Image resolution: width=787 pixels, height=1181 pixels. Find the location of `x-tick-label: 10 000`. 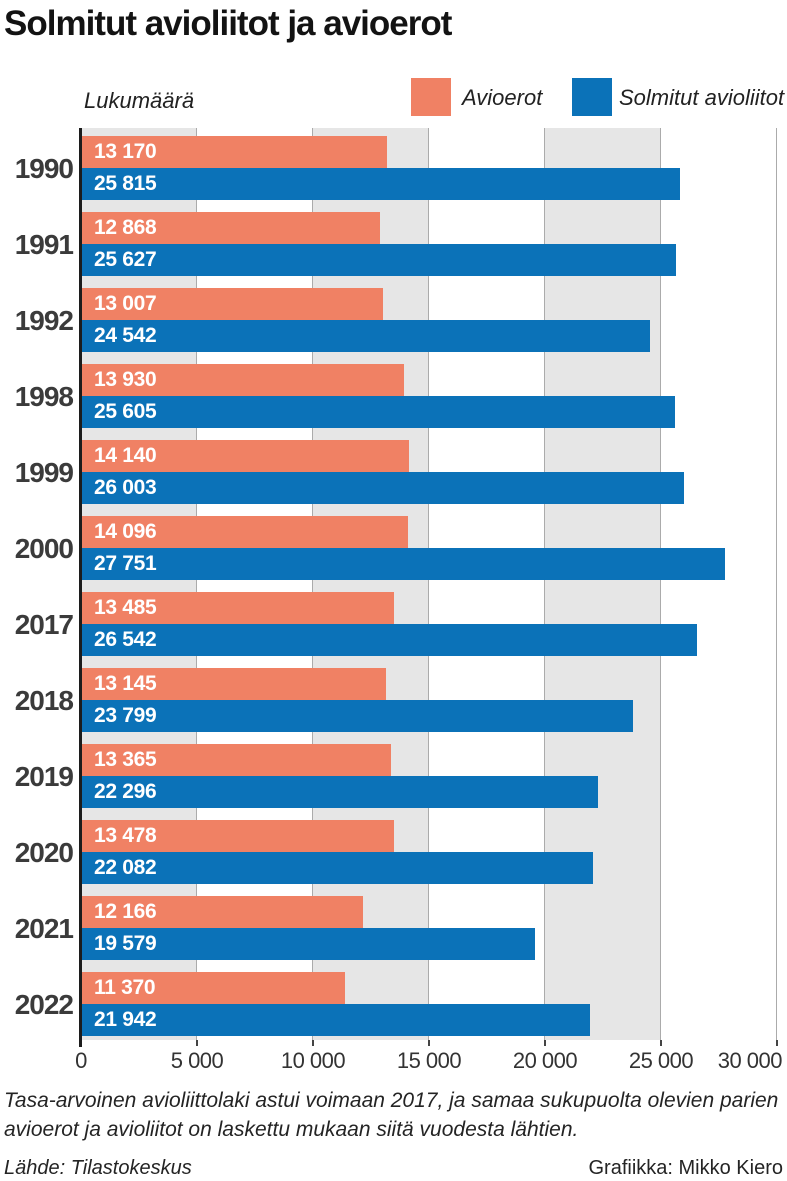

x-tick-label: 10 000 is located at coordinates (313, 1060).